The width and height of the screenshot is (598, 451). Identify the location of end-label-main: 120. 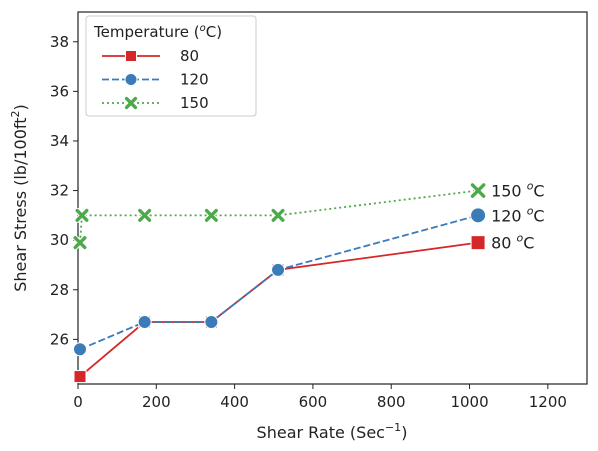
(509, 215).